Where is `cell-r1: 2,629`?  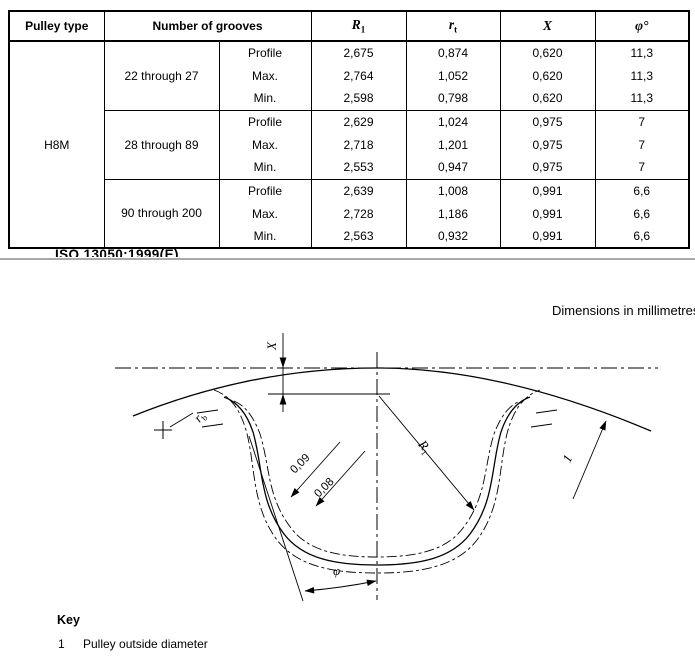
cell-r1: 2,629 is located at coordinates (358, 121).